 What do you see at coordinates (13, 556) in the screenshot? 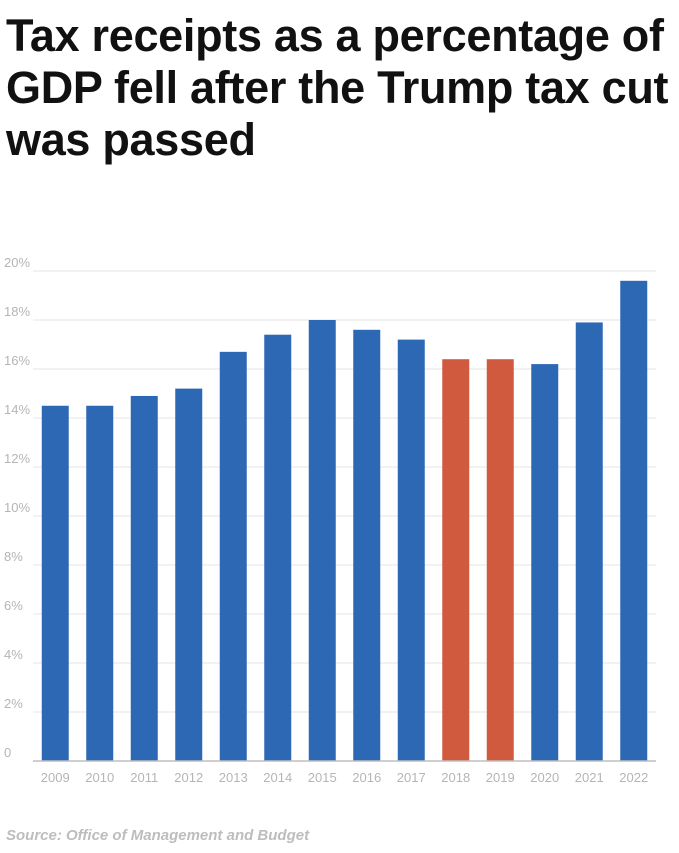
I see `y-tick-label: 8%` at bounding box center [13, 556].